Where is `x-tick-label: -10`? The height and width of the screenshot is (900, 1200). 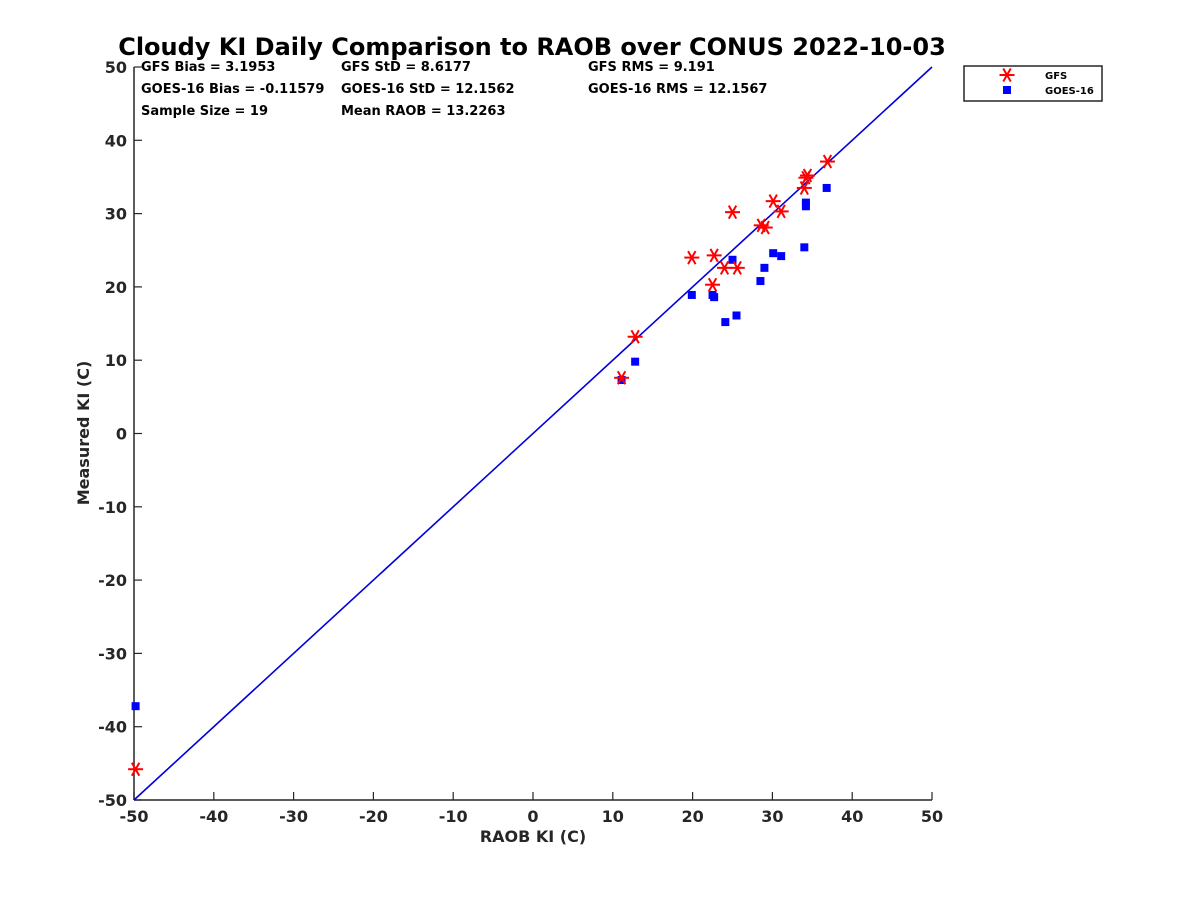
x-tick-label: -10 is located at coordinates (453, 816).